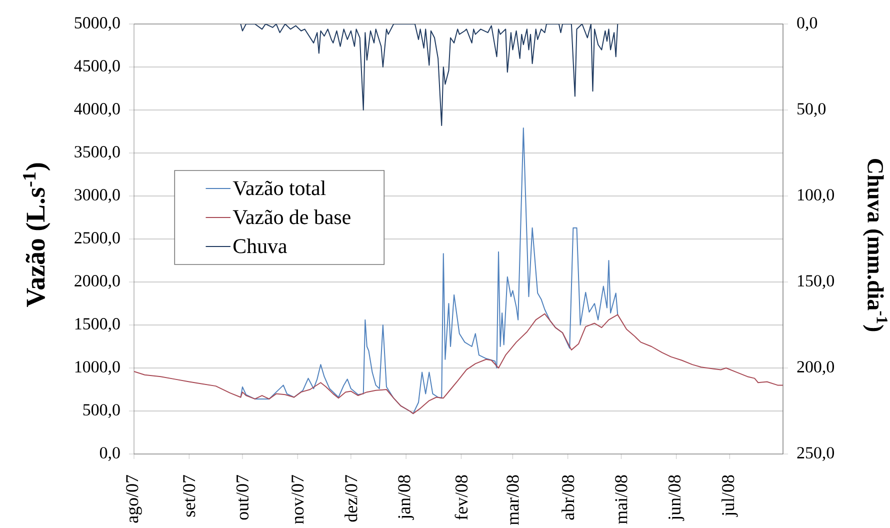  I want to click on y-tick-label: 5000,0, so click(97, 24).